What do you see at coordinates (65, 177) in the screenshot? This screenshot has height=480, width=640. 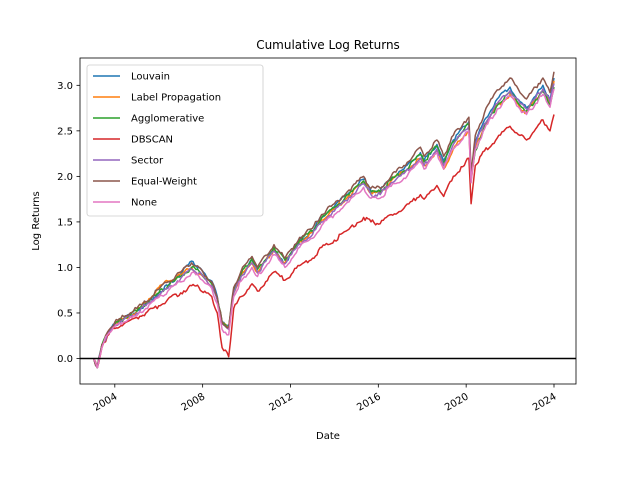 I see `y-tick-label: 2.0` at bounding box center [65, 177].